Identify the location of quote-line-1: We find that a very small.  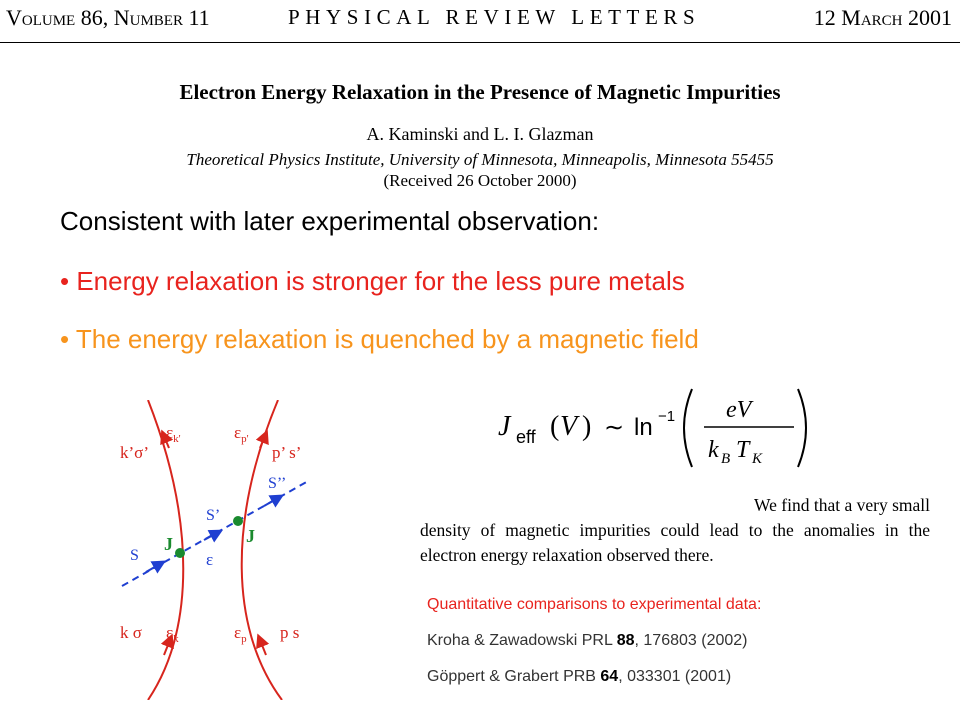
(842, 505).